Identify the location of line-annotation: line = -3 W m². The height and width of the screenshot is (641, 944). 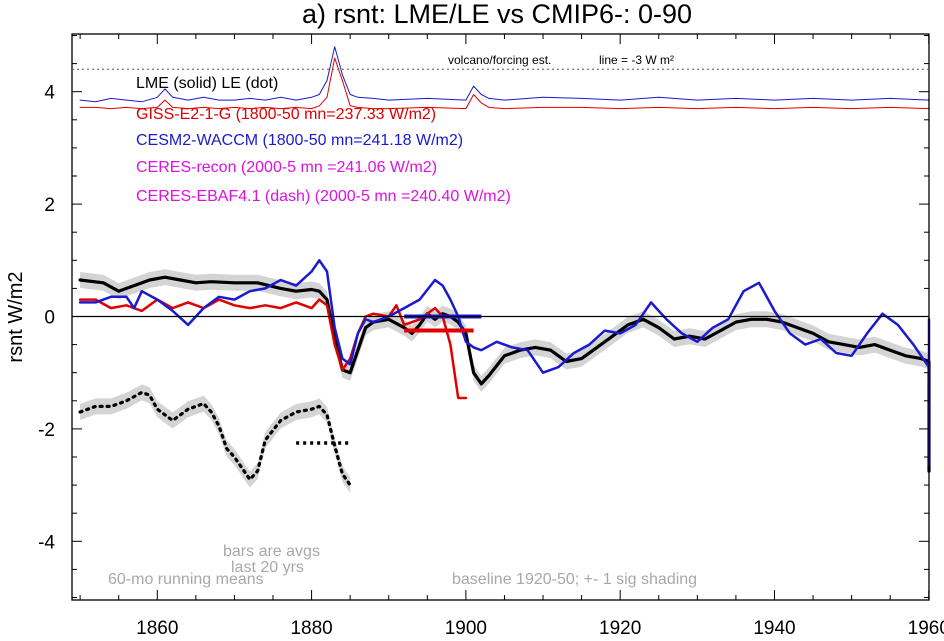
(636, 60).